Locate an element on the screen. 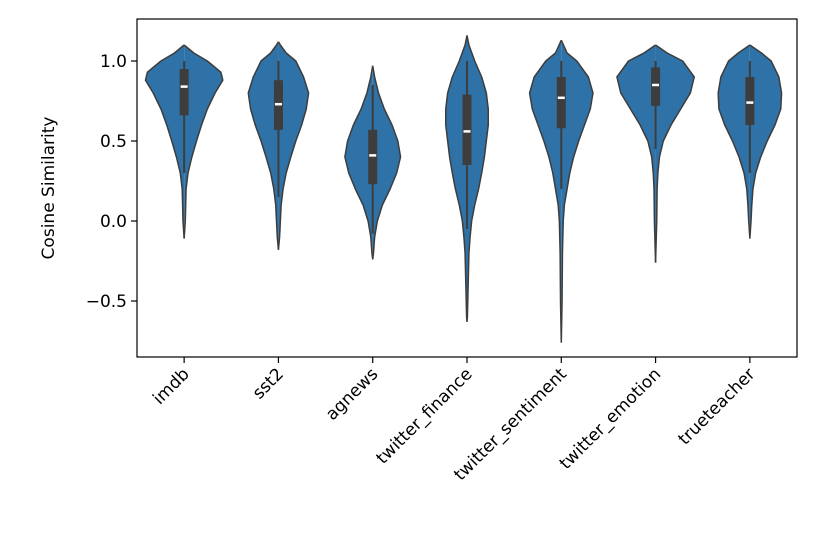  y-tick-label: 1.0 is located at coordinates (113, 62).